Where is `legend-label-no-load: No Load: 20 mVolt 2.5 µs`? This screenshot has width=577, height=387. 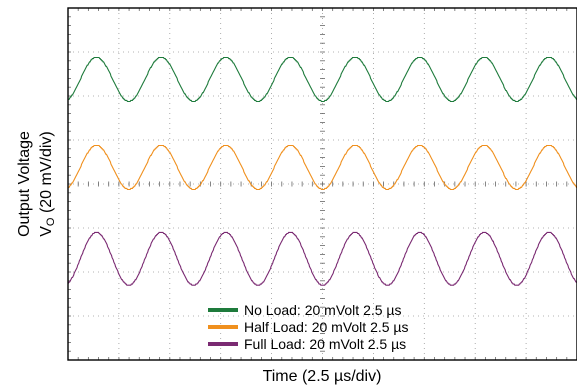
legend-label-no-load: No Load: 20 mVolt 2.5 µs is located at coordinates (323, 310).